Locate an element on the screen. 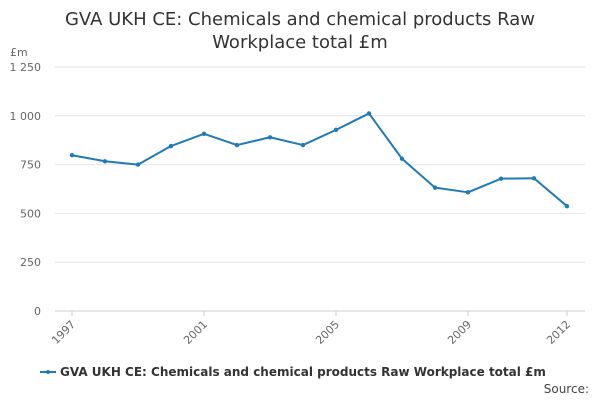  y-tick-label: 750 is located at coordinates (30, 165).